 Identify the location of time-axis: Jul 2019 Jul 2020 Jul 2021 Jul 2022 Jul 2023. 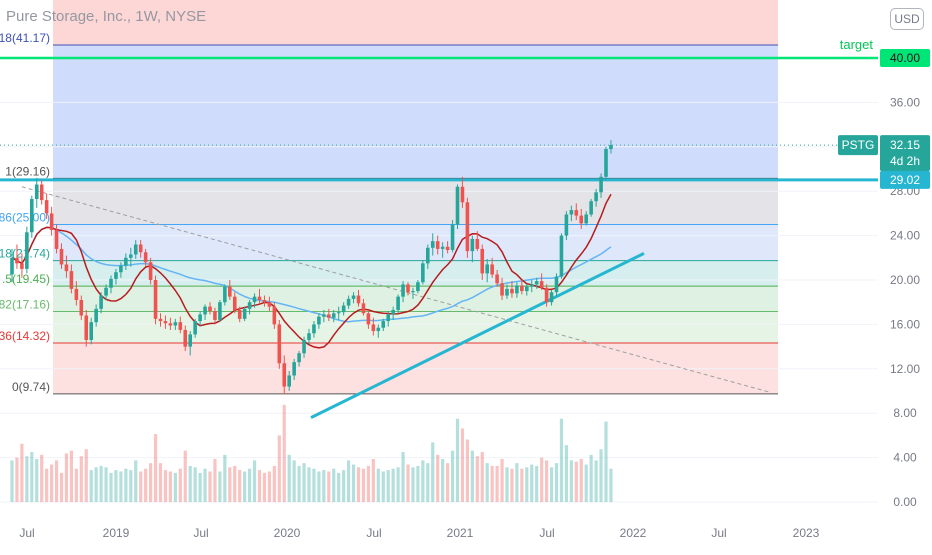
(419, 533).